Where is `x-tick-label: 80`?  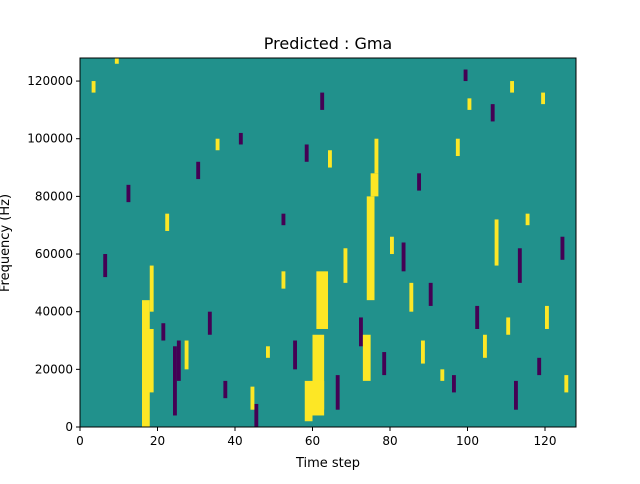 x-tick-label: 80 is located at coordinates (389, 441).